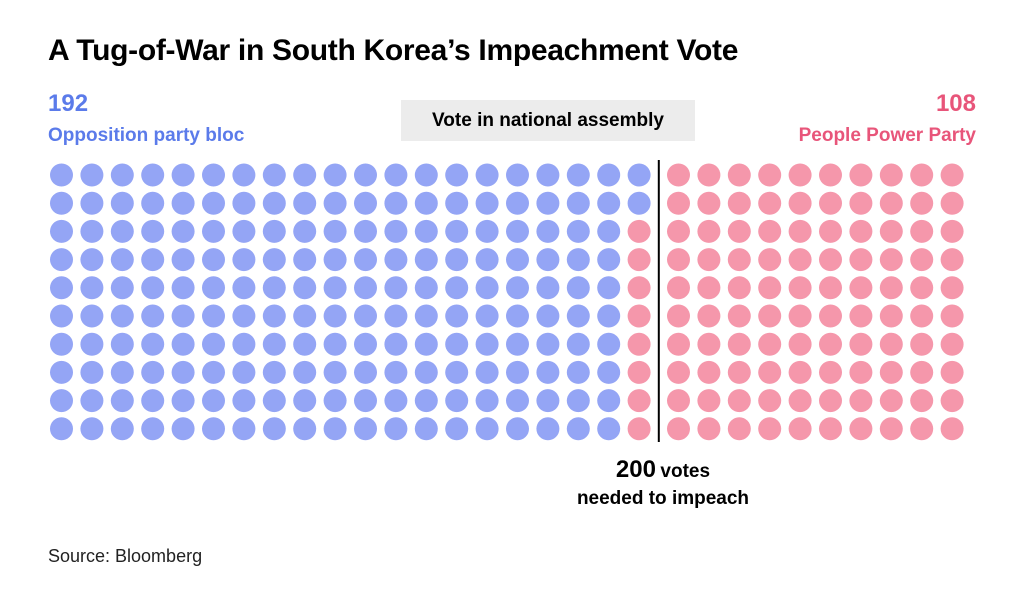 The height and width of the screenshot is (604, 1024). I want to click on threshold-number: 200, so click(635, 469).